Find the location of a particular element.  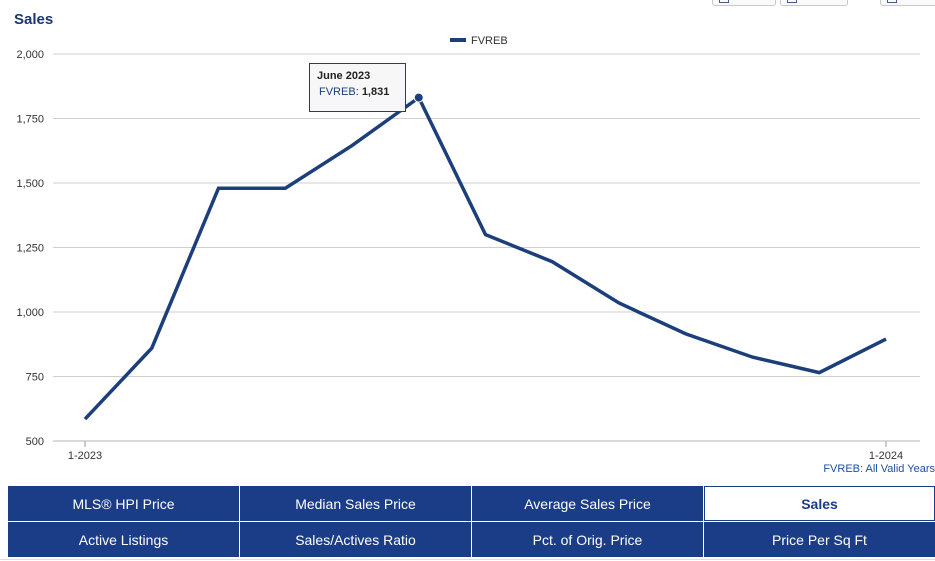

y-axis-ticks: 500 750 1,000 1,250 1,500 1,750 2,000 is located at coordinates (30, 248).